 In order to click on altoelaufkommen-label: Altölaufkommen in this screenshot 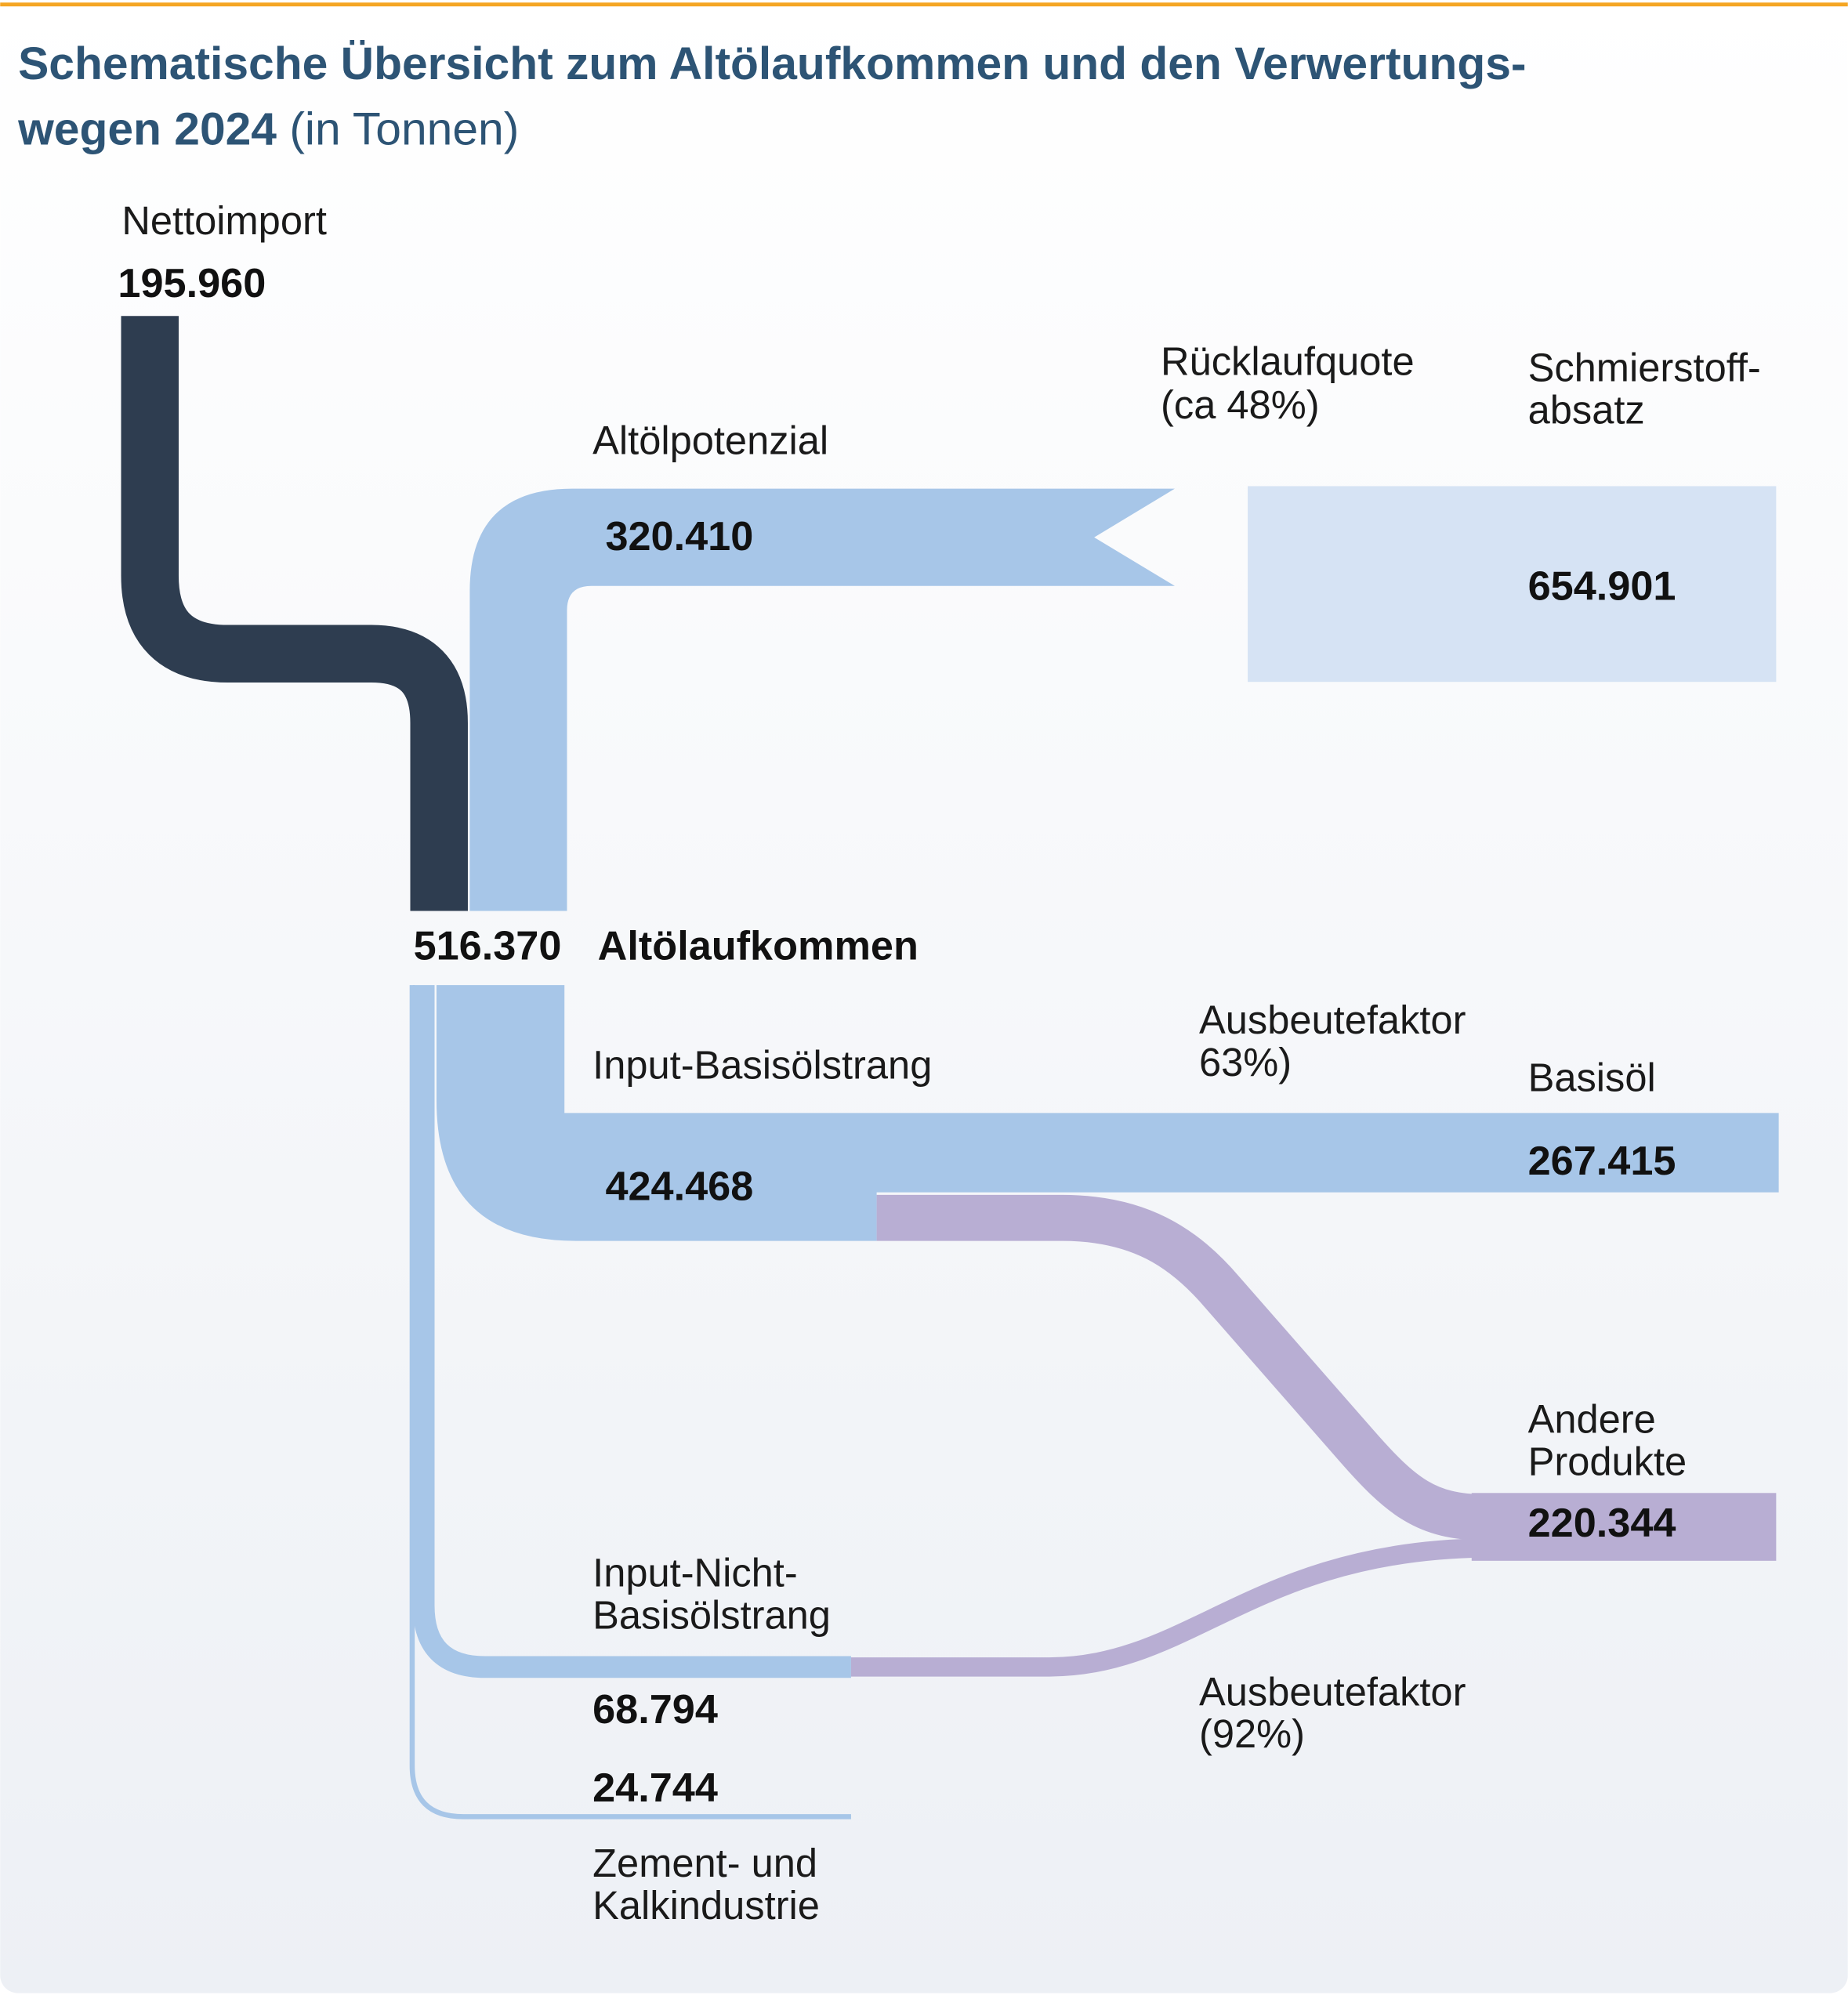, I will do `click(758, 946)`.